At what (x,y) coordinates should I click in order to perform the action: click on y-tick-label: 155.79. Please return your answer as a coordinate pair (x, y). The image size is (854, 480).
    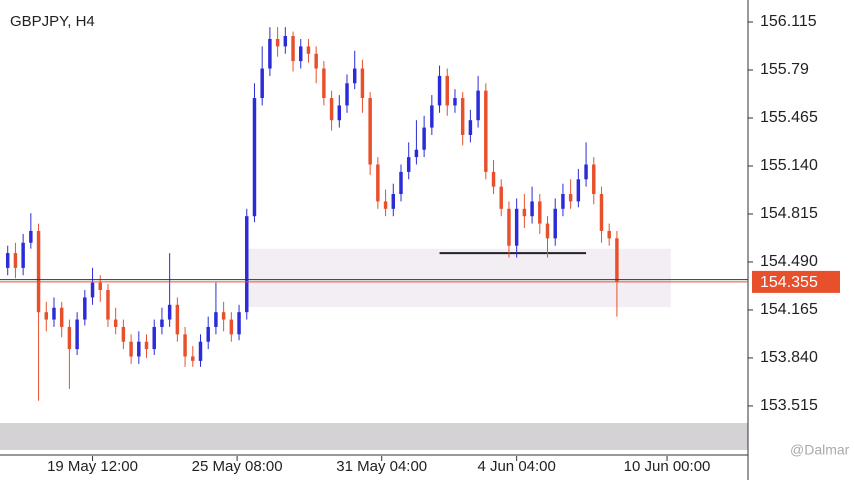
    Looking at the image, I should click on (784, 69).